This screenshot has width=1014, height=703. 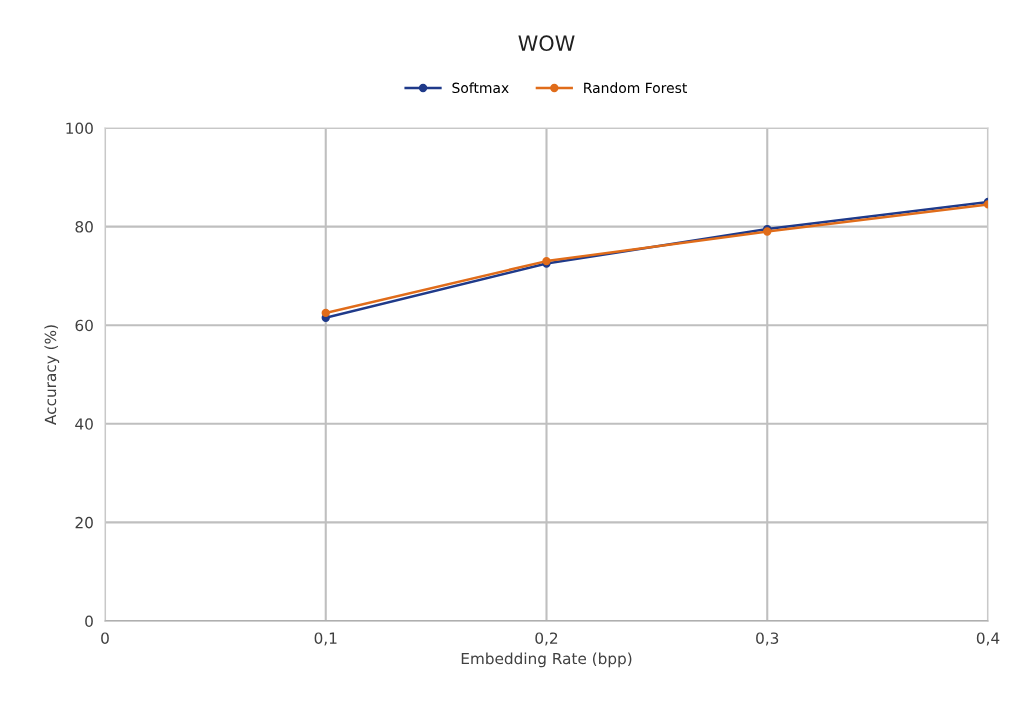 I want to click on x-tick-label: 0,3, so click(x=767, y=639).